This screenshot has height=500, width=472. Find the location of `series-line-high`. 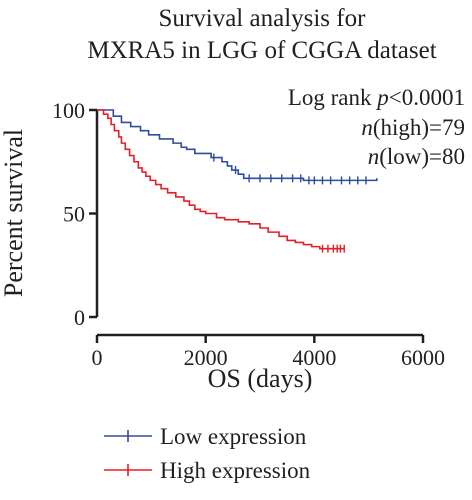

series-line-high is located at coordinates (221, 179).